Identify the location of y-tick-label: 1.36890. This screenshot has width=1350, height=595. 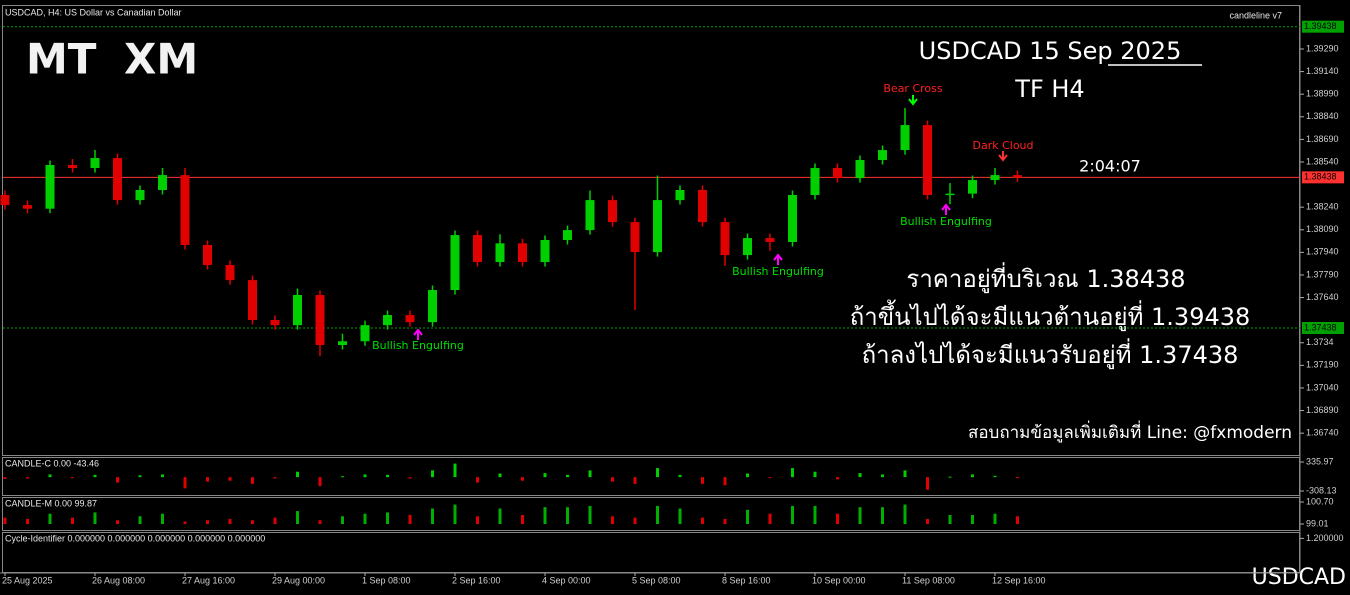
(1322, 410).